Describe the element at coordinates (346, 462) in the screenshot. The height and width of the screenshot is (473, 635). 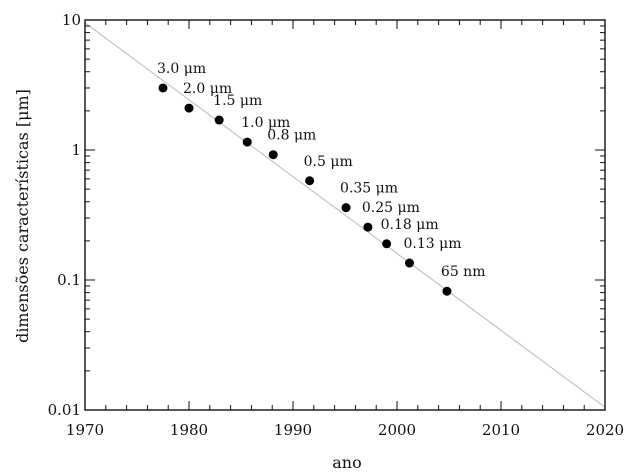
I see `x-axis-label: ano` at that location.